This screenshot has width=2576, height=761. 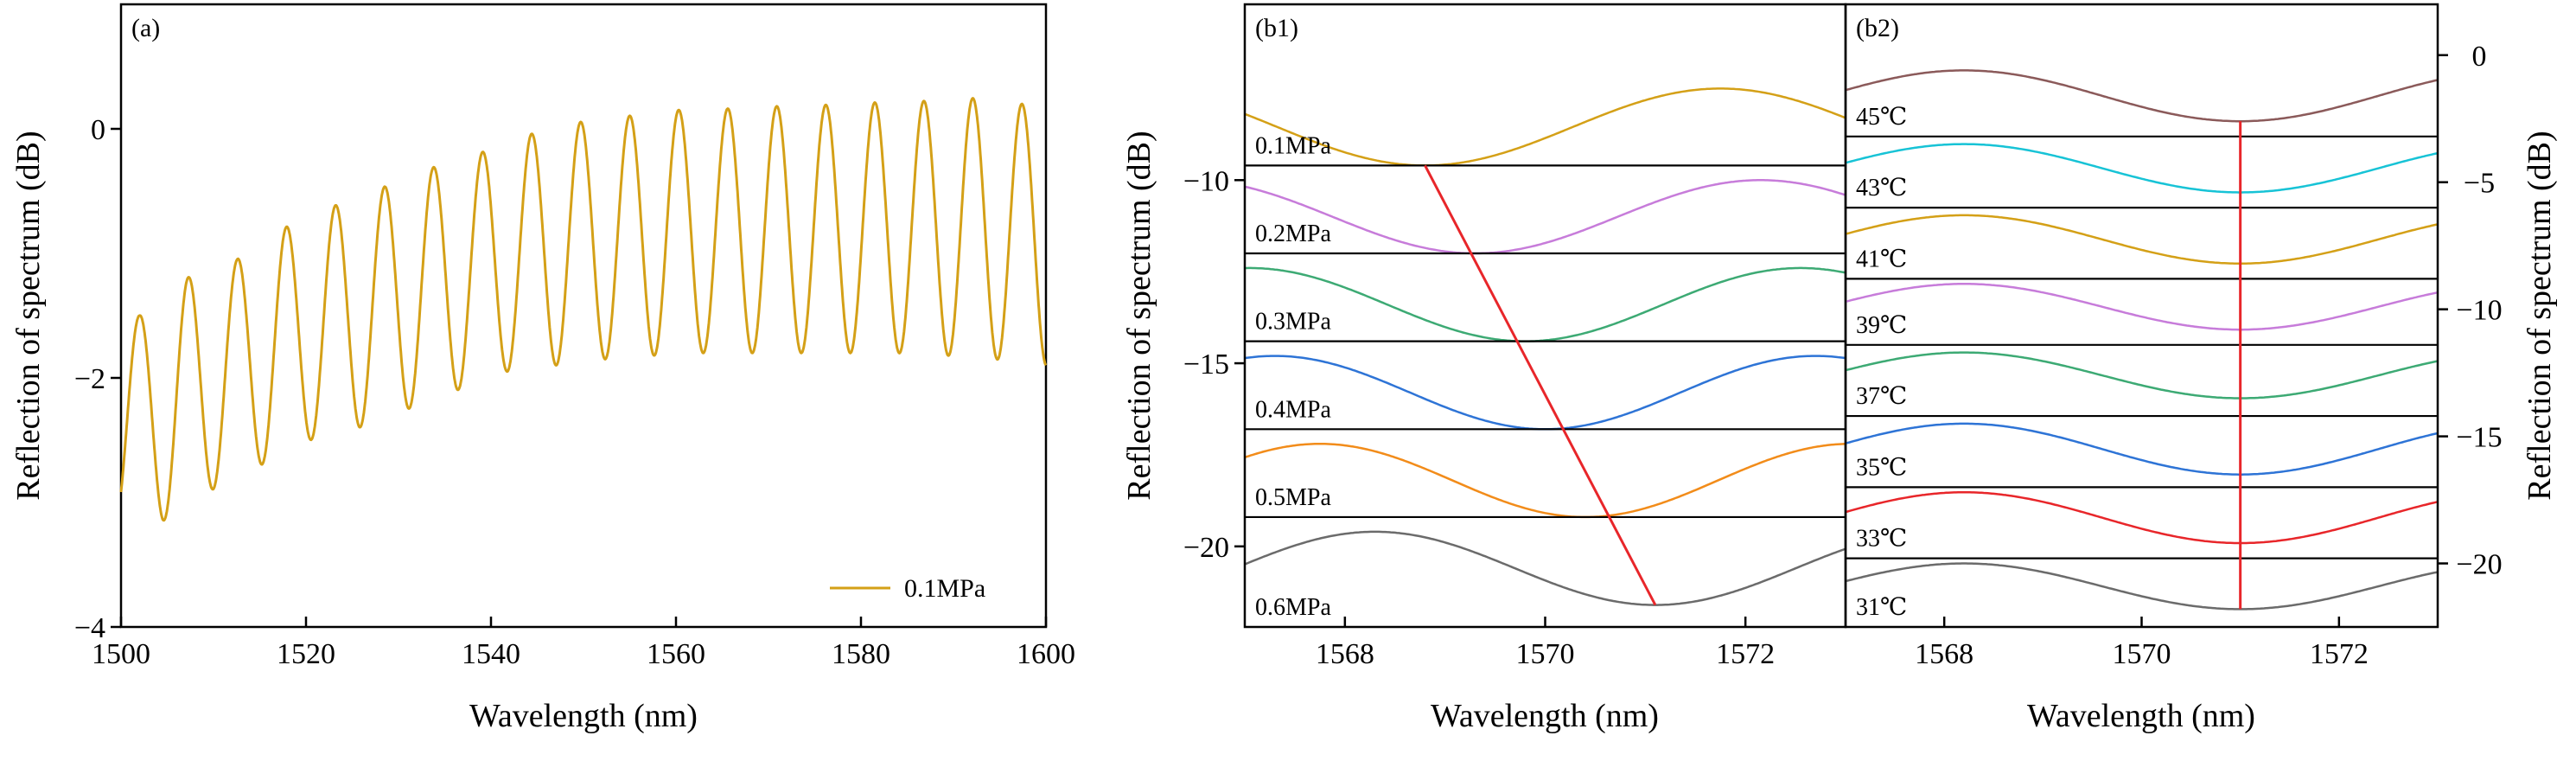 What do you see at coordinates (2479, 184) in the screenshot?
I see `y-tick-label-5: −5` at bounding box center [2479, 184].